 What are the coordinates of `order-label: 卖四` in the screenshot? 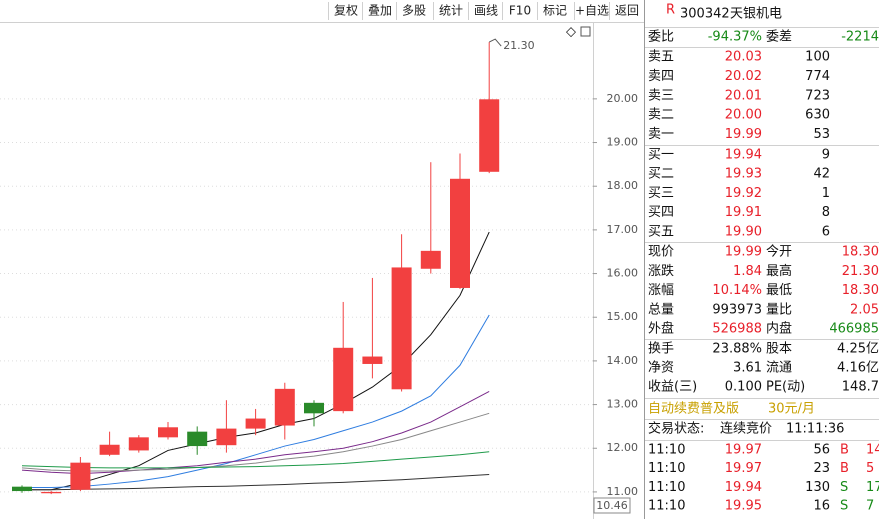 It's located at (661, 76).